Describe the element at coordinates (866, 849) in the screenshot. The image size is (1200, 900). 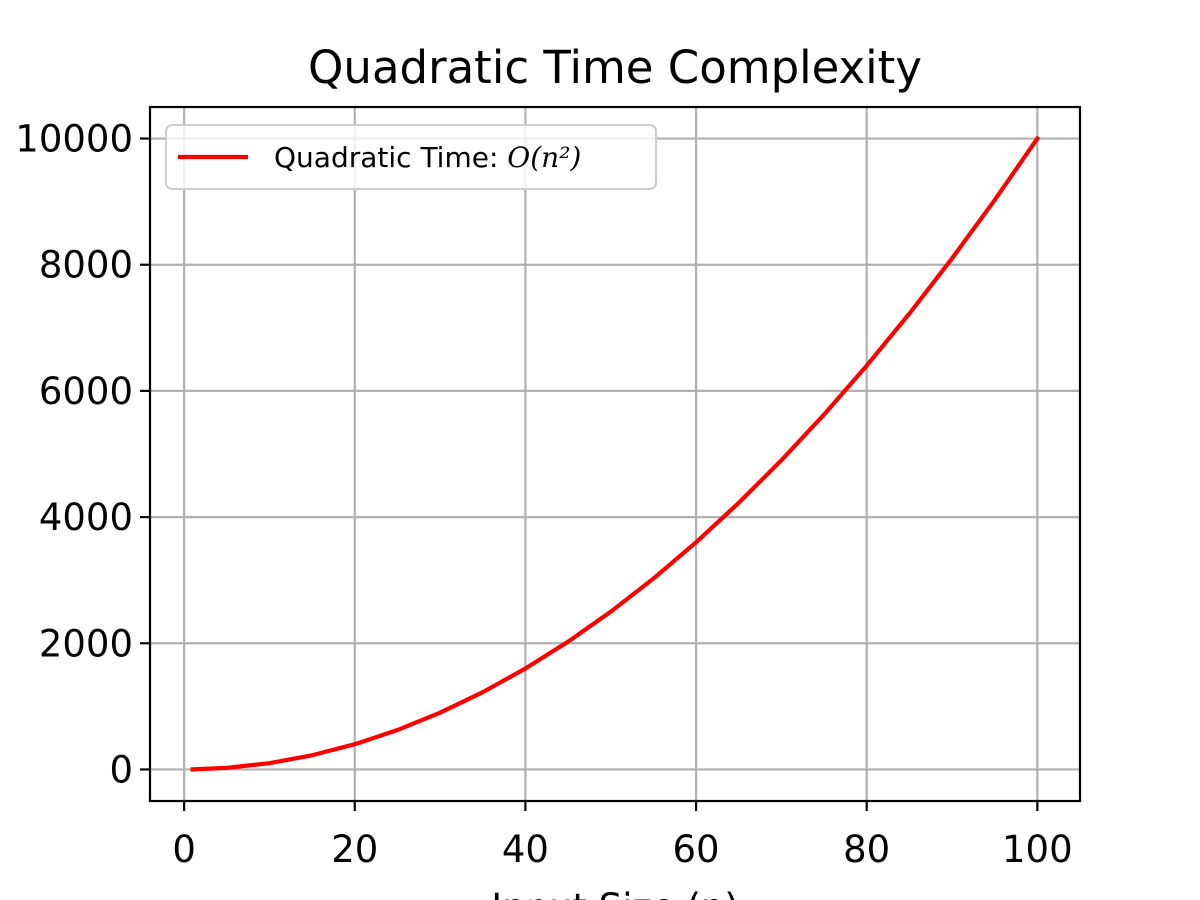
I see `x-tick-label-4: 80` at that location.